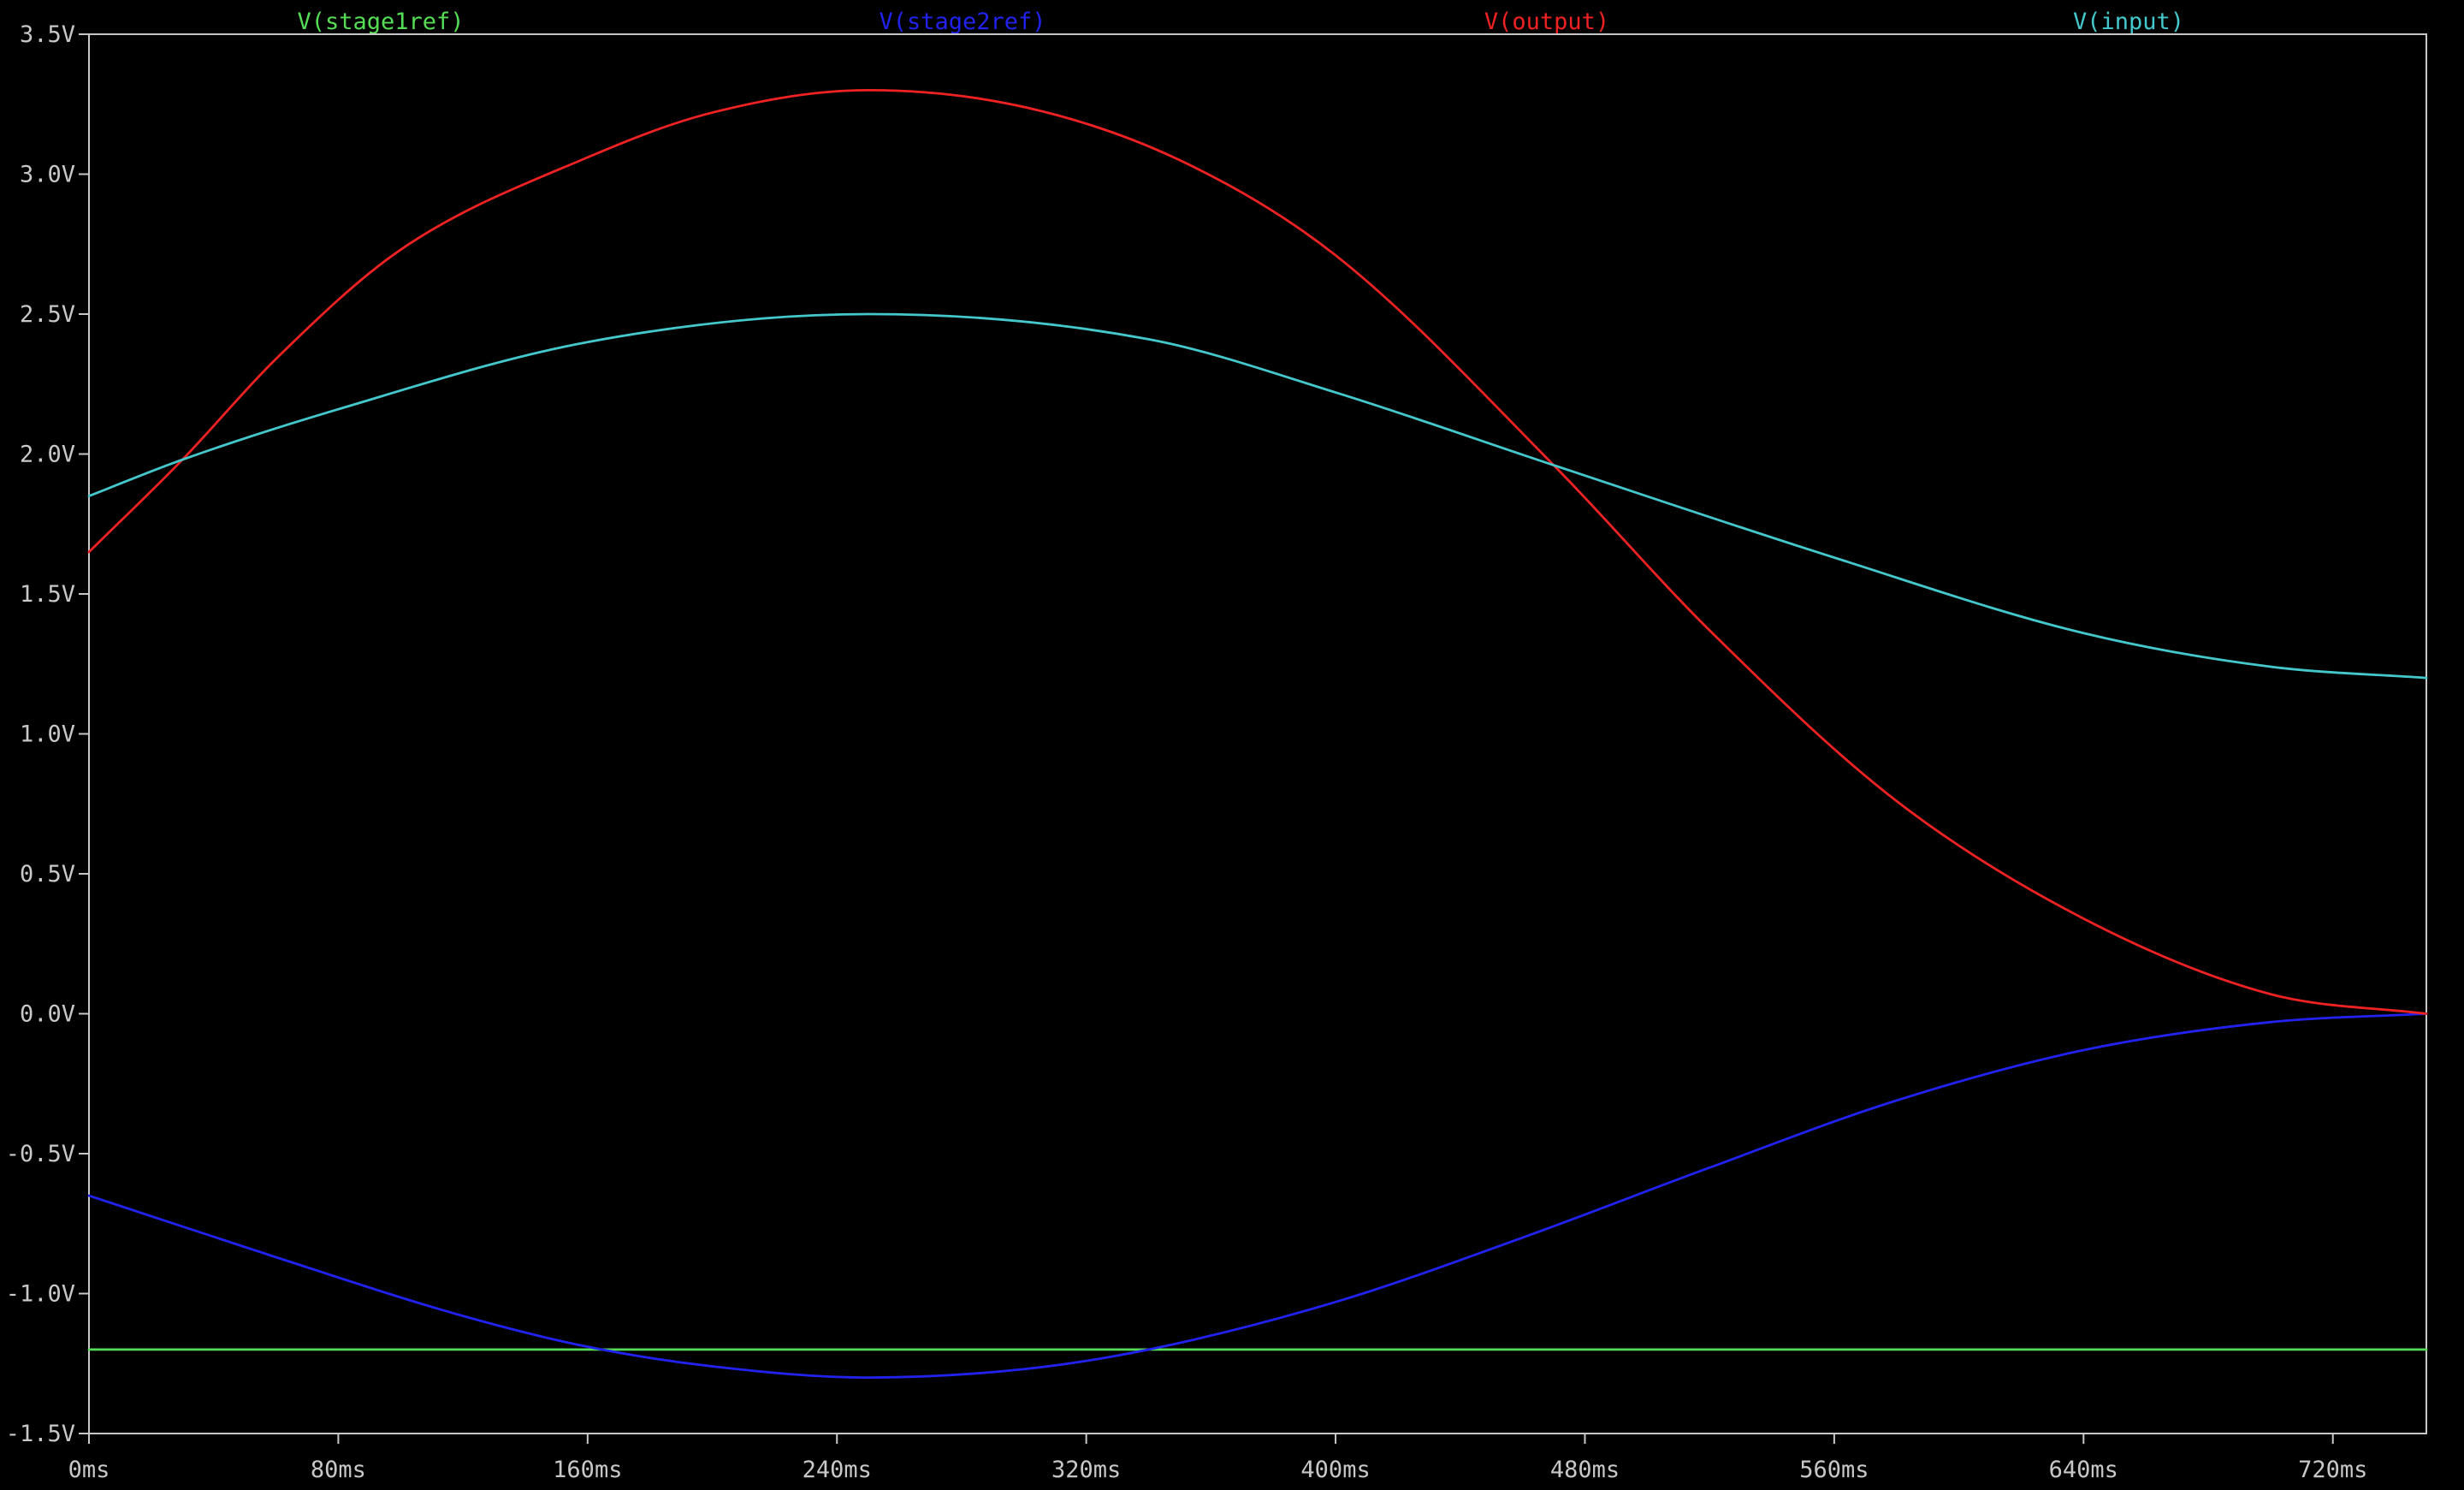  What do you see at coordinates (380, 22) in the screenshot?
I see `legend-label-v-stage1ref: V(stage1ref)` at bounding box center [380, 22].